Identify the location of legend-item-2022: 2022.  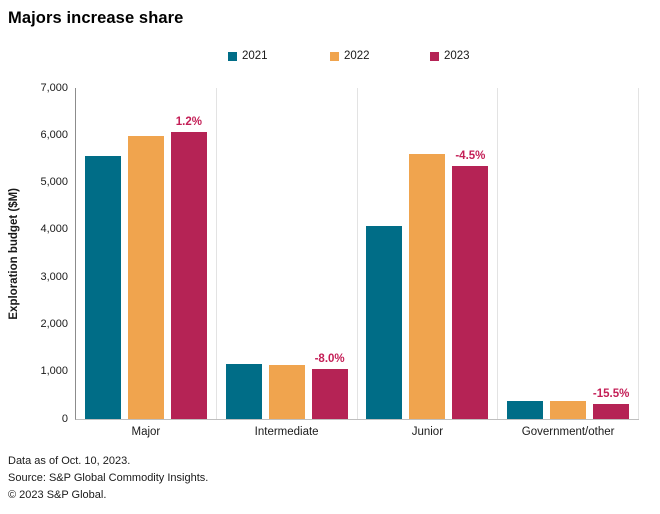
(350, 56).